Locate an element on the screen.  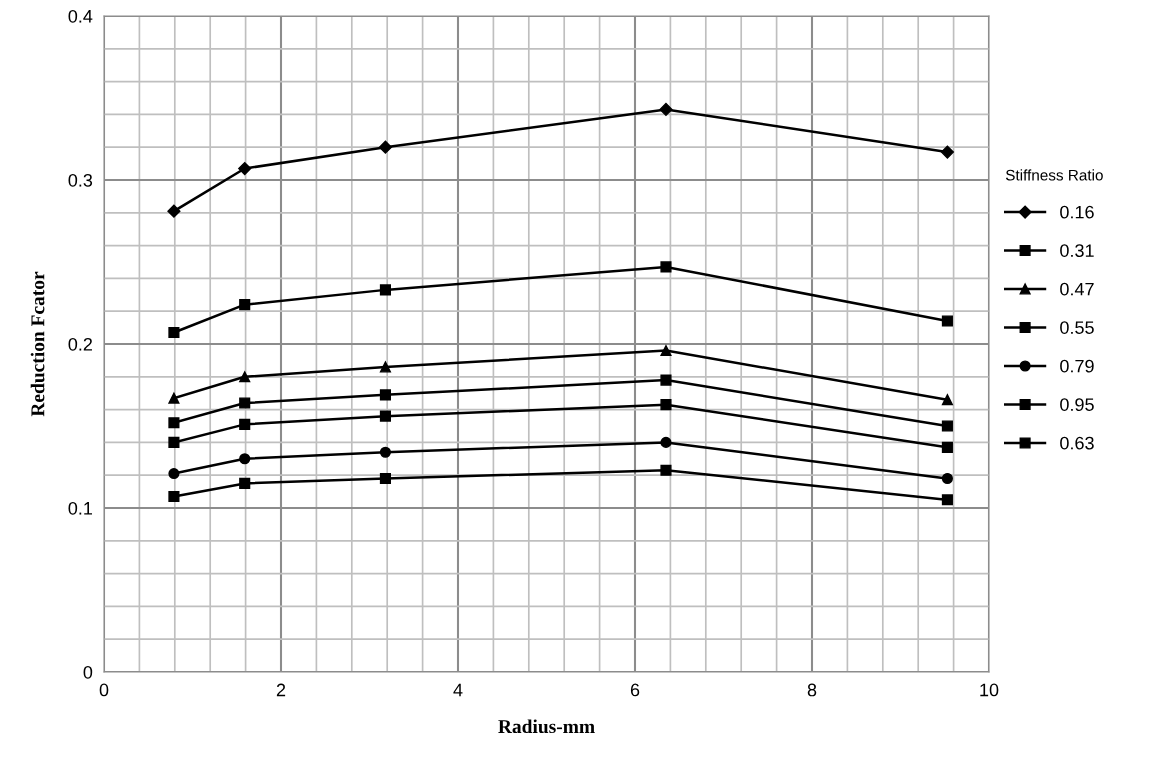
legend-label: 0.63 is located at coordinates (1077, 443).